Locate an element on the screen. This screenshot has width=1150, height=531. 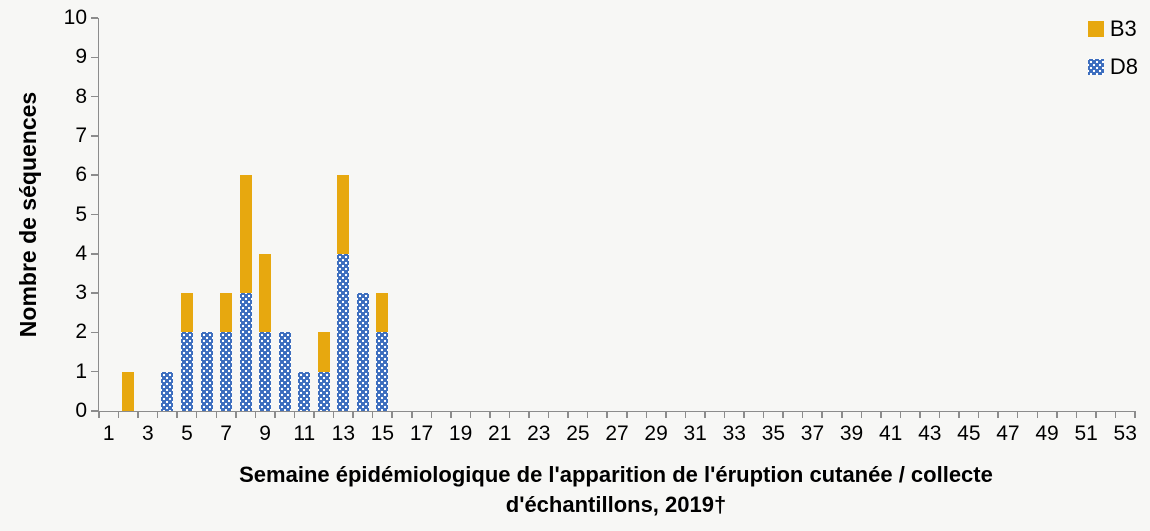
y-axis-tick-label: 1 is located at coordinates (81, 371).